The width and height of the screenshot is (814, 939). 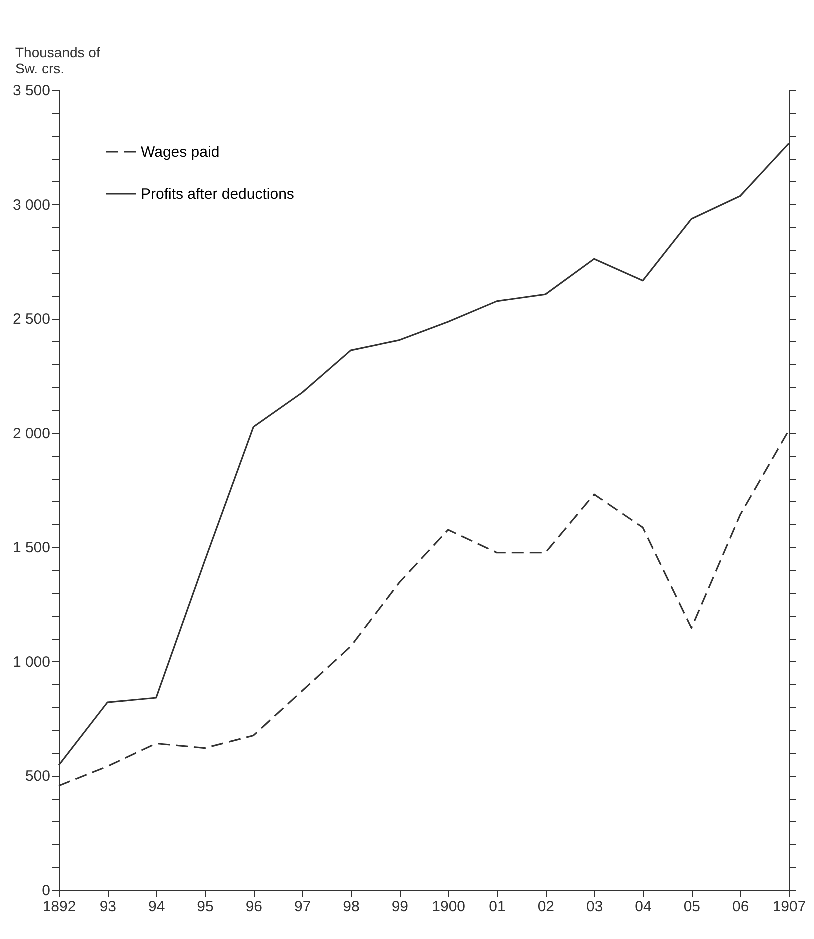 I want to click on legend-label: Wages paid, so click(x=180, y=152).